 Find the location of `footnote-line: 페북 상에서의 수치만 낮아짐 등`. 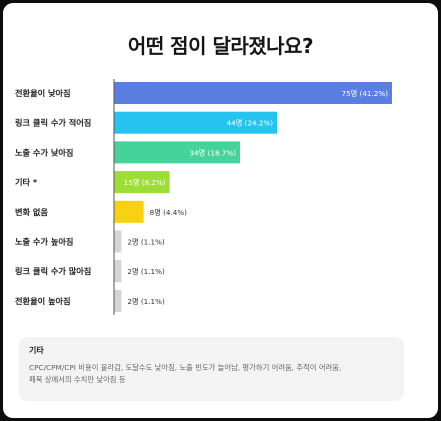

footnote-line: 페북 상에서의 수치만 낮아짐 등 is located at coordinates (77, 379).